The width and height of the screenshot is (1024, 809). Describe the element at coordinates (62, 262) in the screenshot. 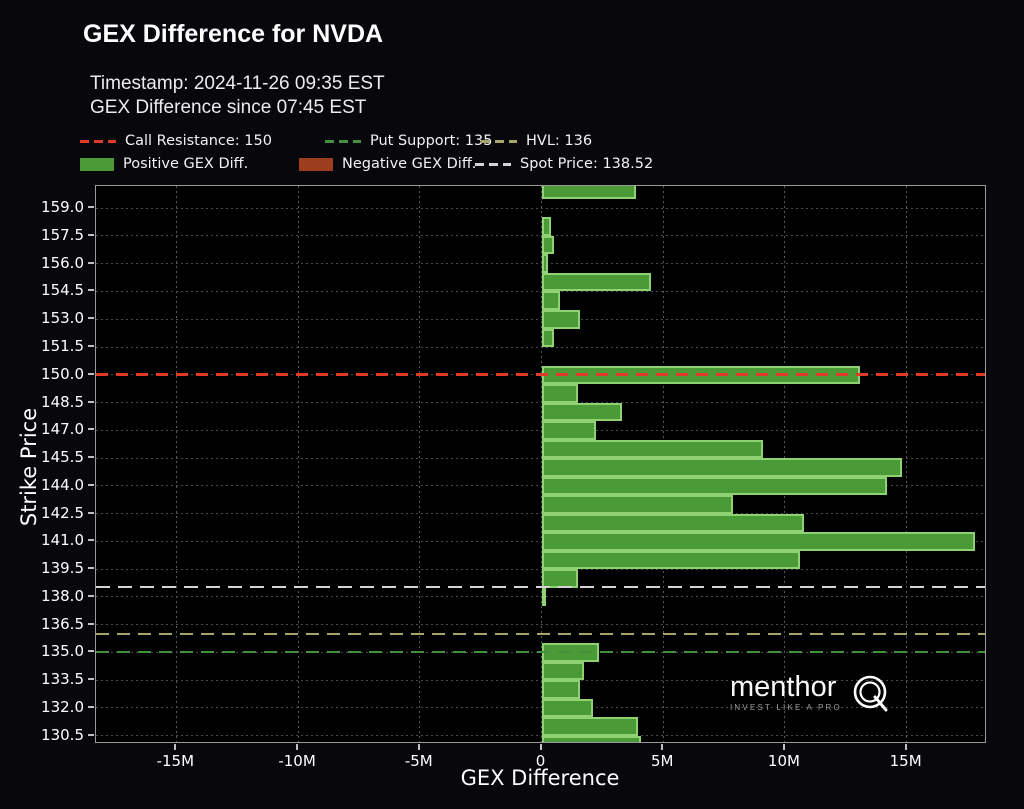

I see `y-tick-label: 156.0` at that location.